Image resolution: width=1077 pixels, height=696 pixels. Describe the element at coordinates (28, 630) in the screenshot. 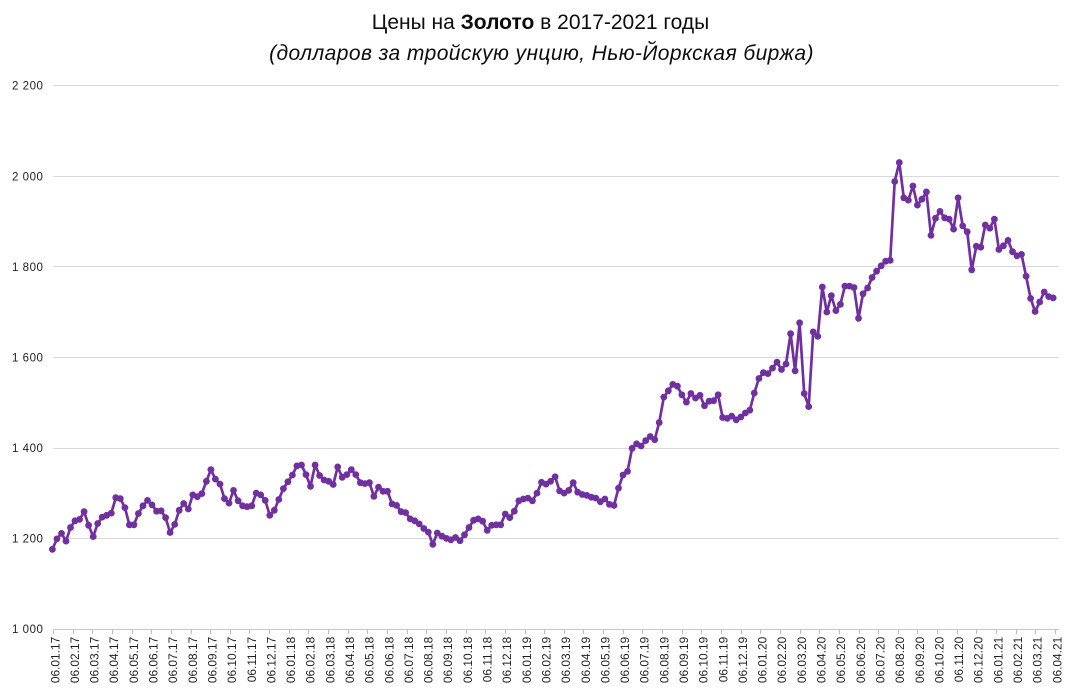

I see `svg-text: 1 000` at that location.